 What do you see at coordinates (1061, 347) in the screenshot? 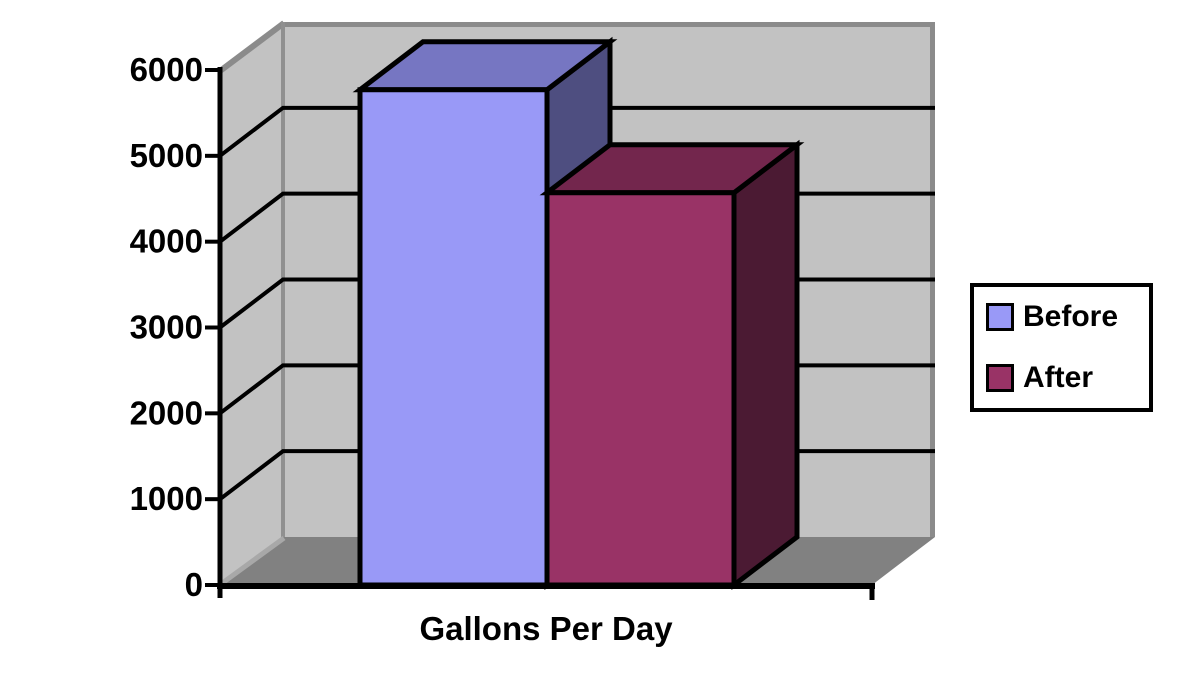
I see `legend: Before After` at bounding box center [1061, 347].